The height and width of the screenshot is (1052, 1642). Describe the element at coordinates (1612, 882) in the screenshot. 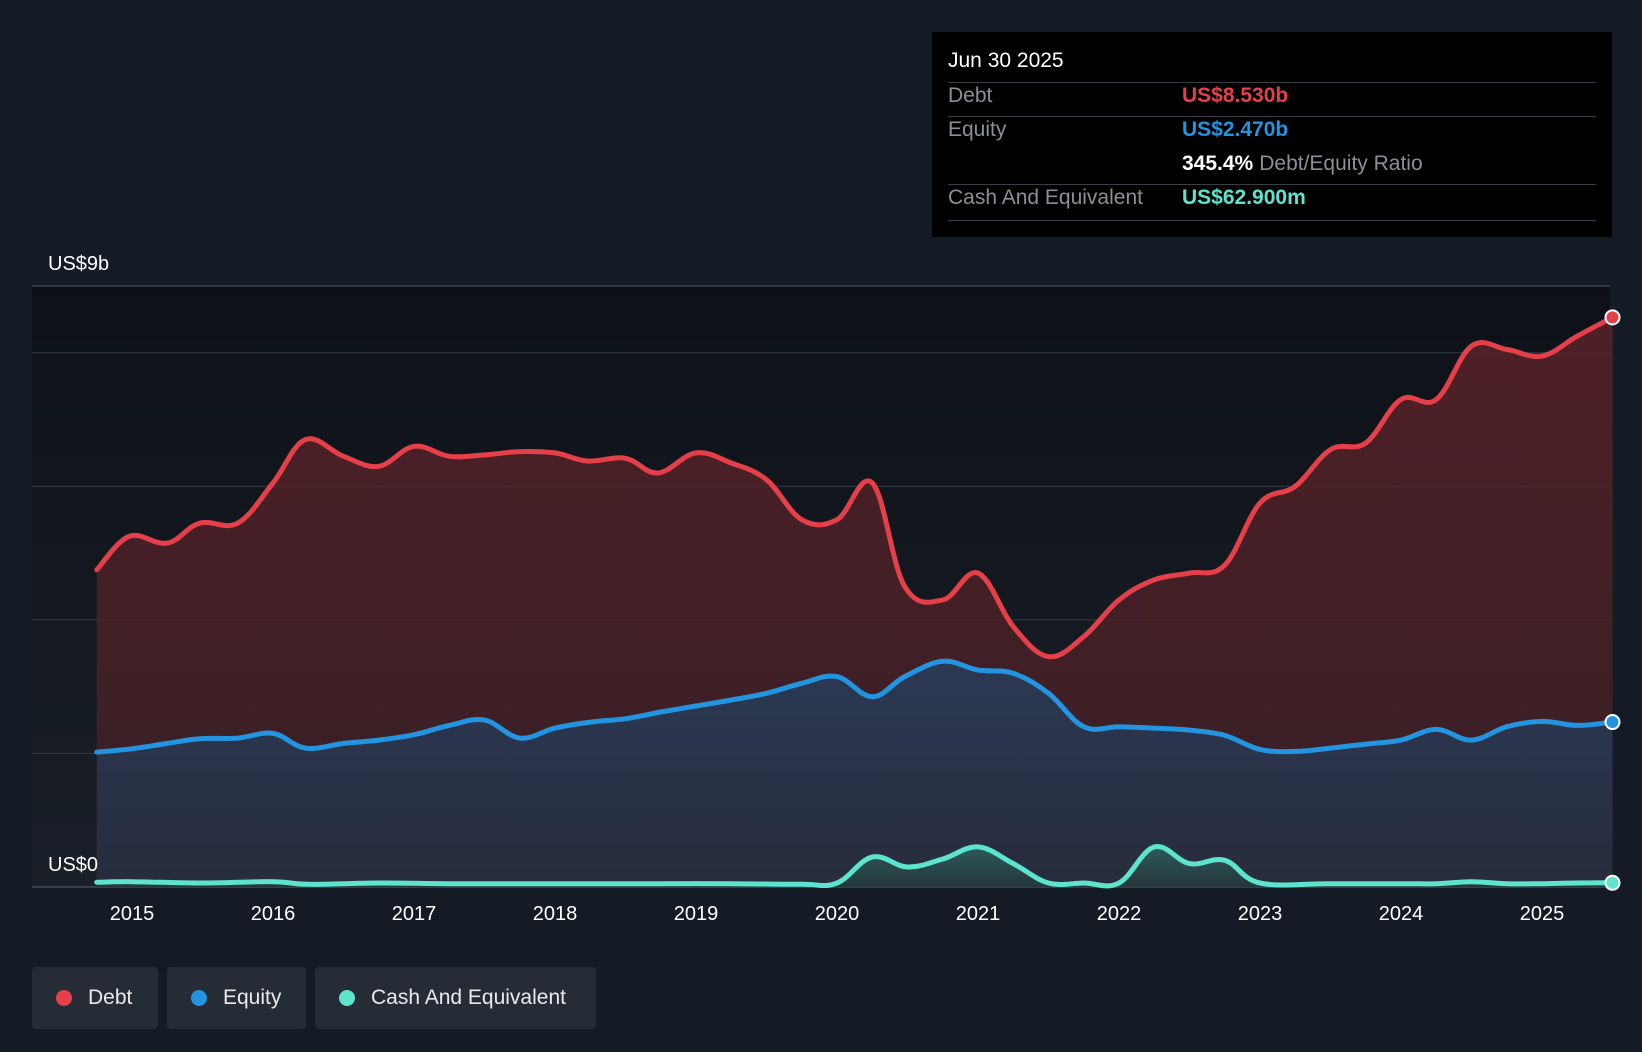

I see `cash-endpoint-marker` at that location.